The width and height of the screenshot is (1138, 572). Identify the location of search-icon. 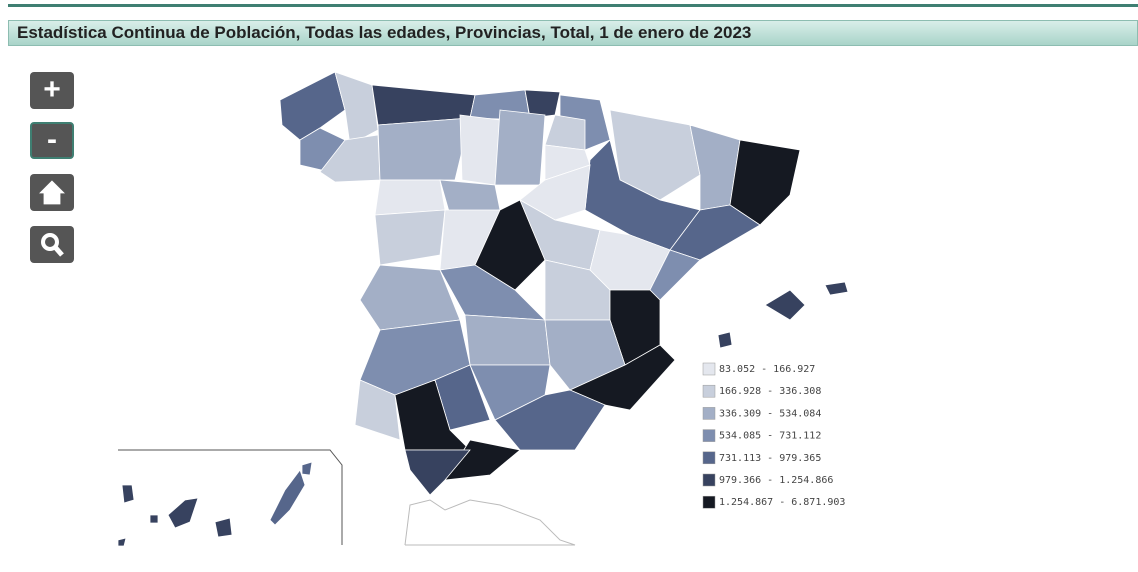
(52, 245).